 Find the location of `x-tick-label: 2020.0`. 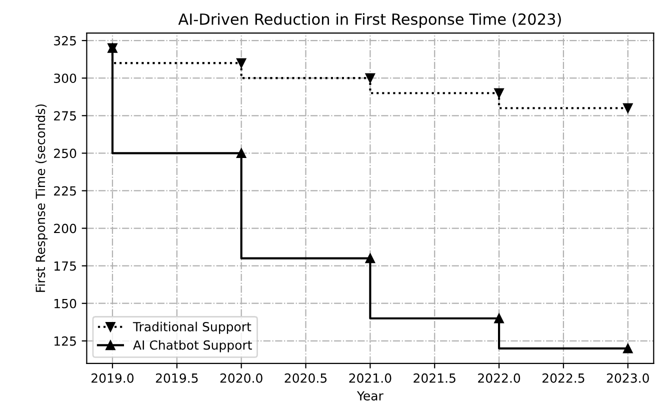

x-tick-label: 2020.0 is located at coordinates (241, 378).